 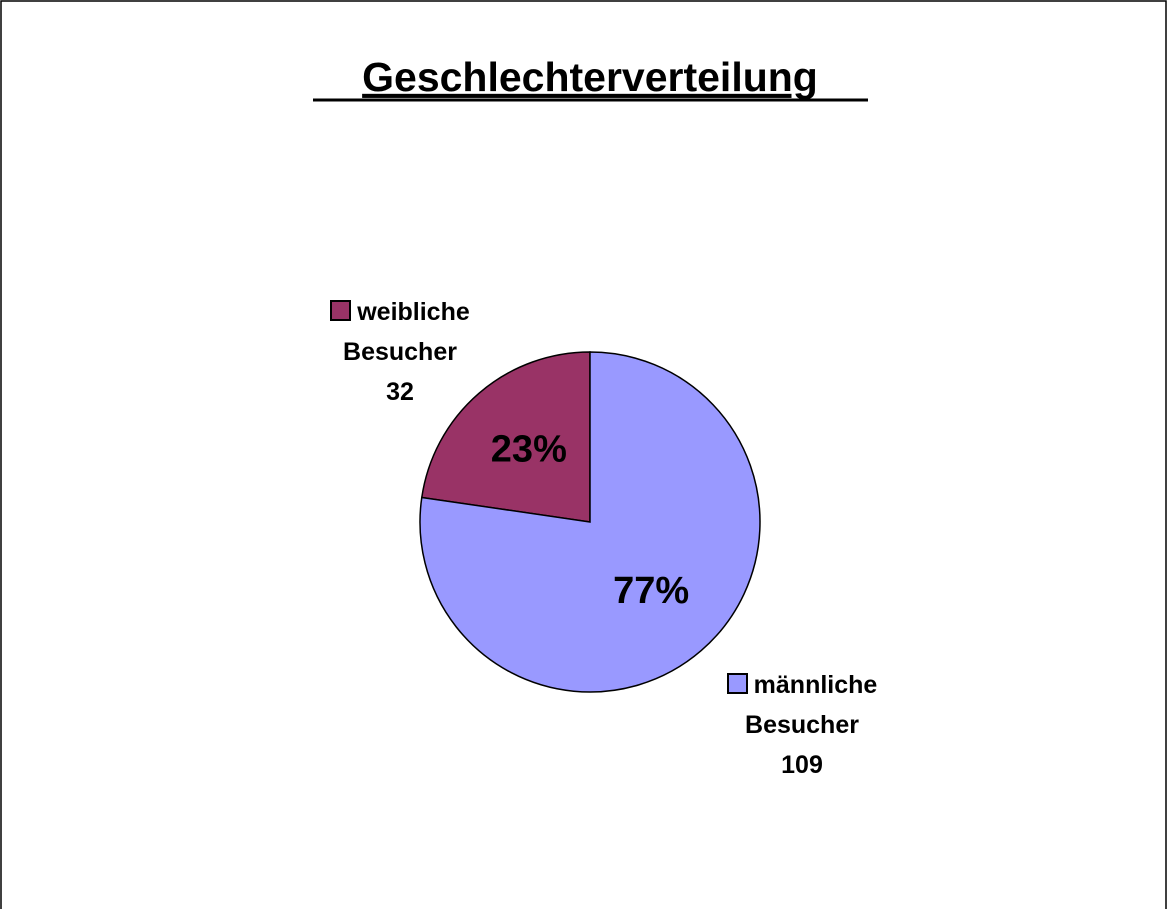 I want to click on legend-entry: männliche Besucher 109, so click(x=802, y=725).